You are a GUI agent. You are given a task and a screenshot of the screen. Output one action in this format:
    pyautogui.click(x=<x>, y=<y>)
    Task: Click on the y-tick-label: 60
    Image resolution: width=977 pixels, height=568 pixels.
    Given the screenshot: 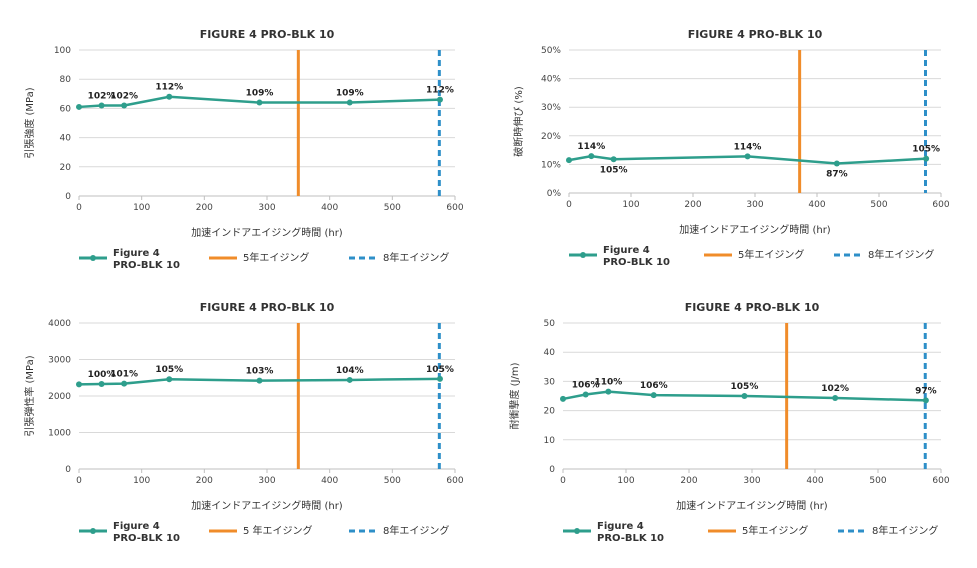 What is the action you would take?
    pyautogui.click(x=66, y=109)
    